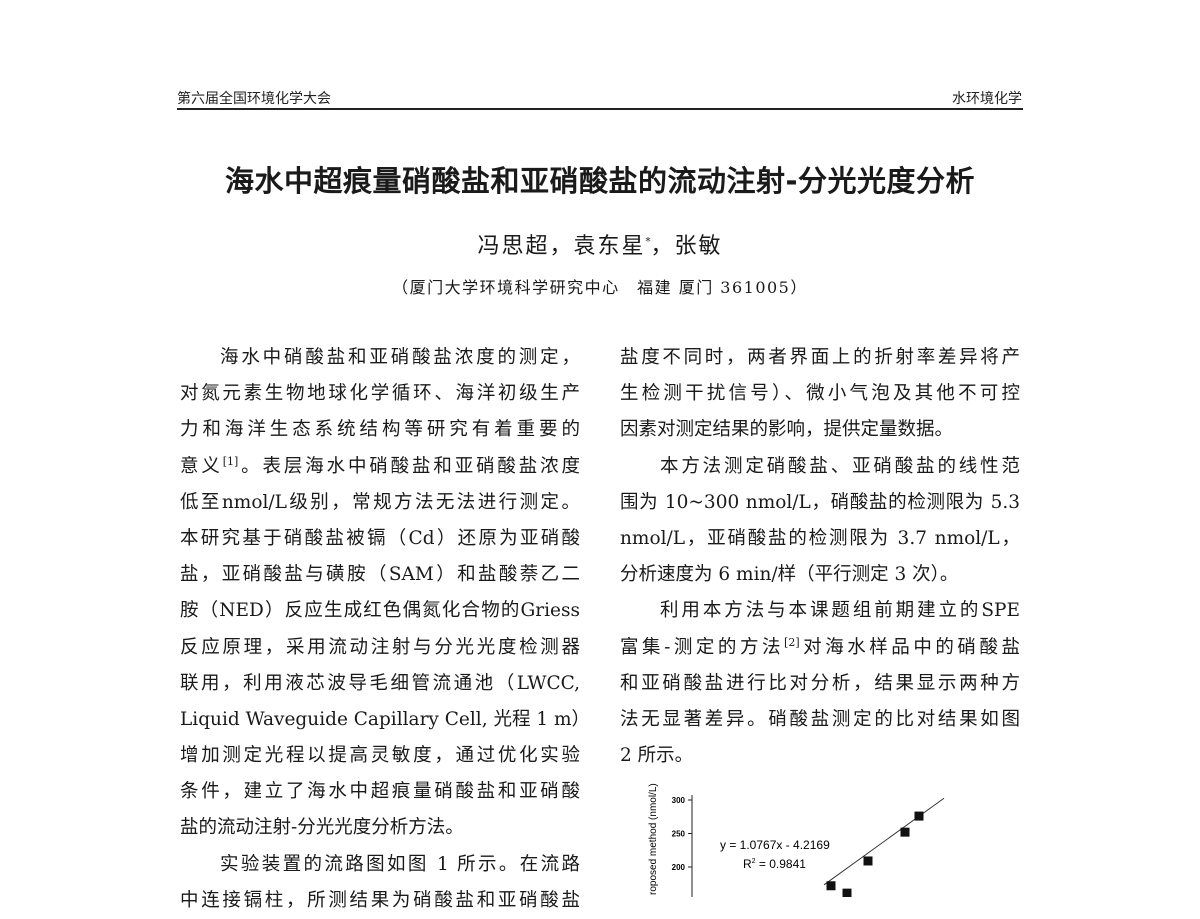  I want to click on authors: 冯思超，袁东星*，张敏, so click(600, 244).